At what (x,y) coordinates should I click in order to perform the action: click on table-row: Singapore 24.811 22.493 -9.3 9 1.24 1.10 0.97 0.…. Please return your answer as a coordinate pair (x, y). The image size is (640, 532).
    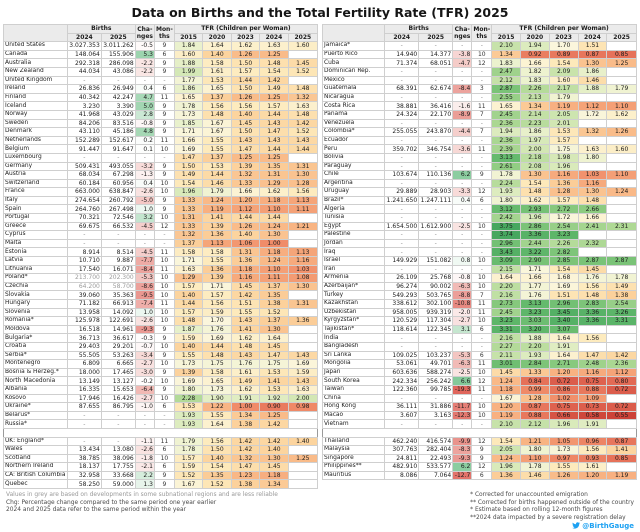
    Looking at the image, I should click on (479, 458).